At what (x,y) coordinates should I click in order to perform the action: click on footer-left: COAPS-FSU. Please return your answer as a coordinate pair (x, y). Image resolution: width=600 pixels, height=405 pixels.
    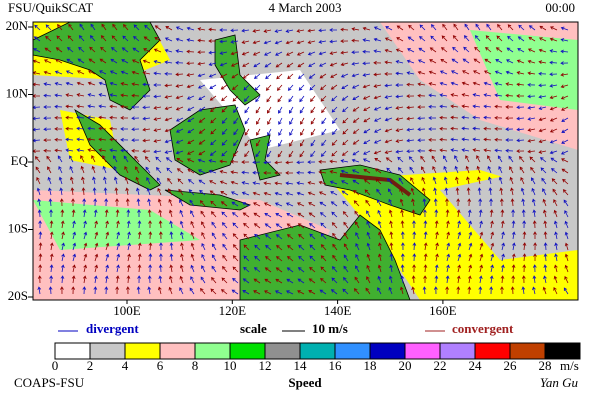
    Looking at the image, I should click on (49, 382).